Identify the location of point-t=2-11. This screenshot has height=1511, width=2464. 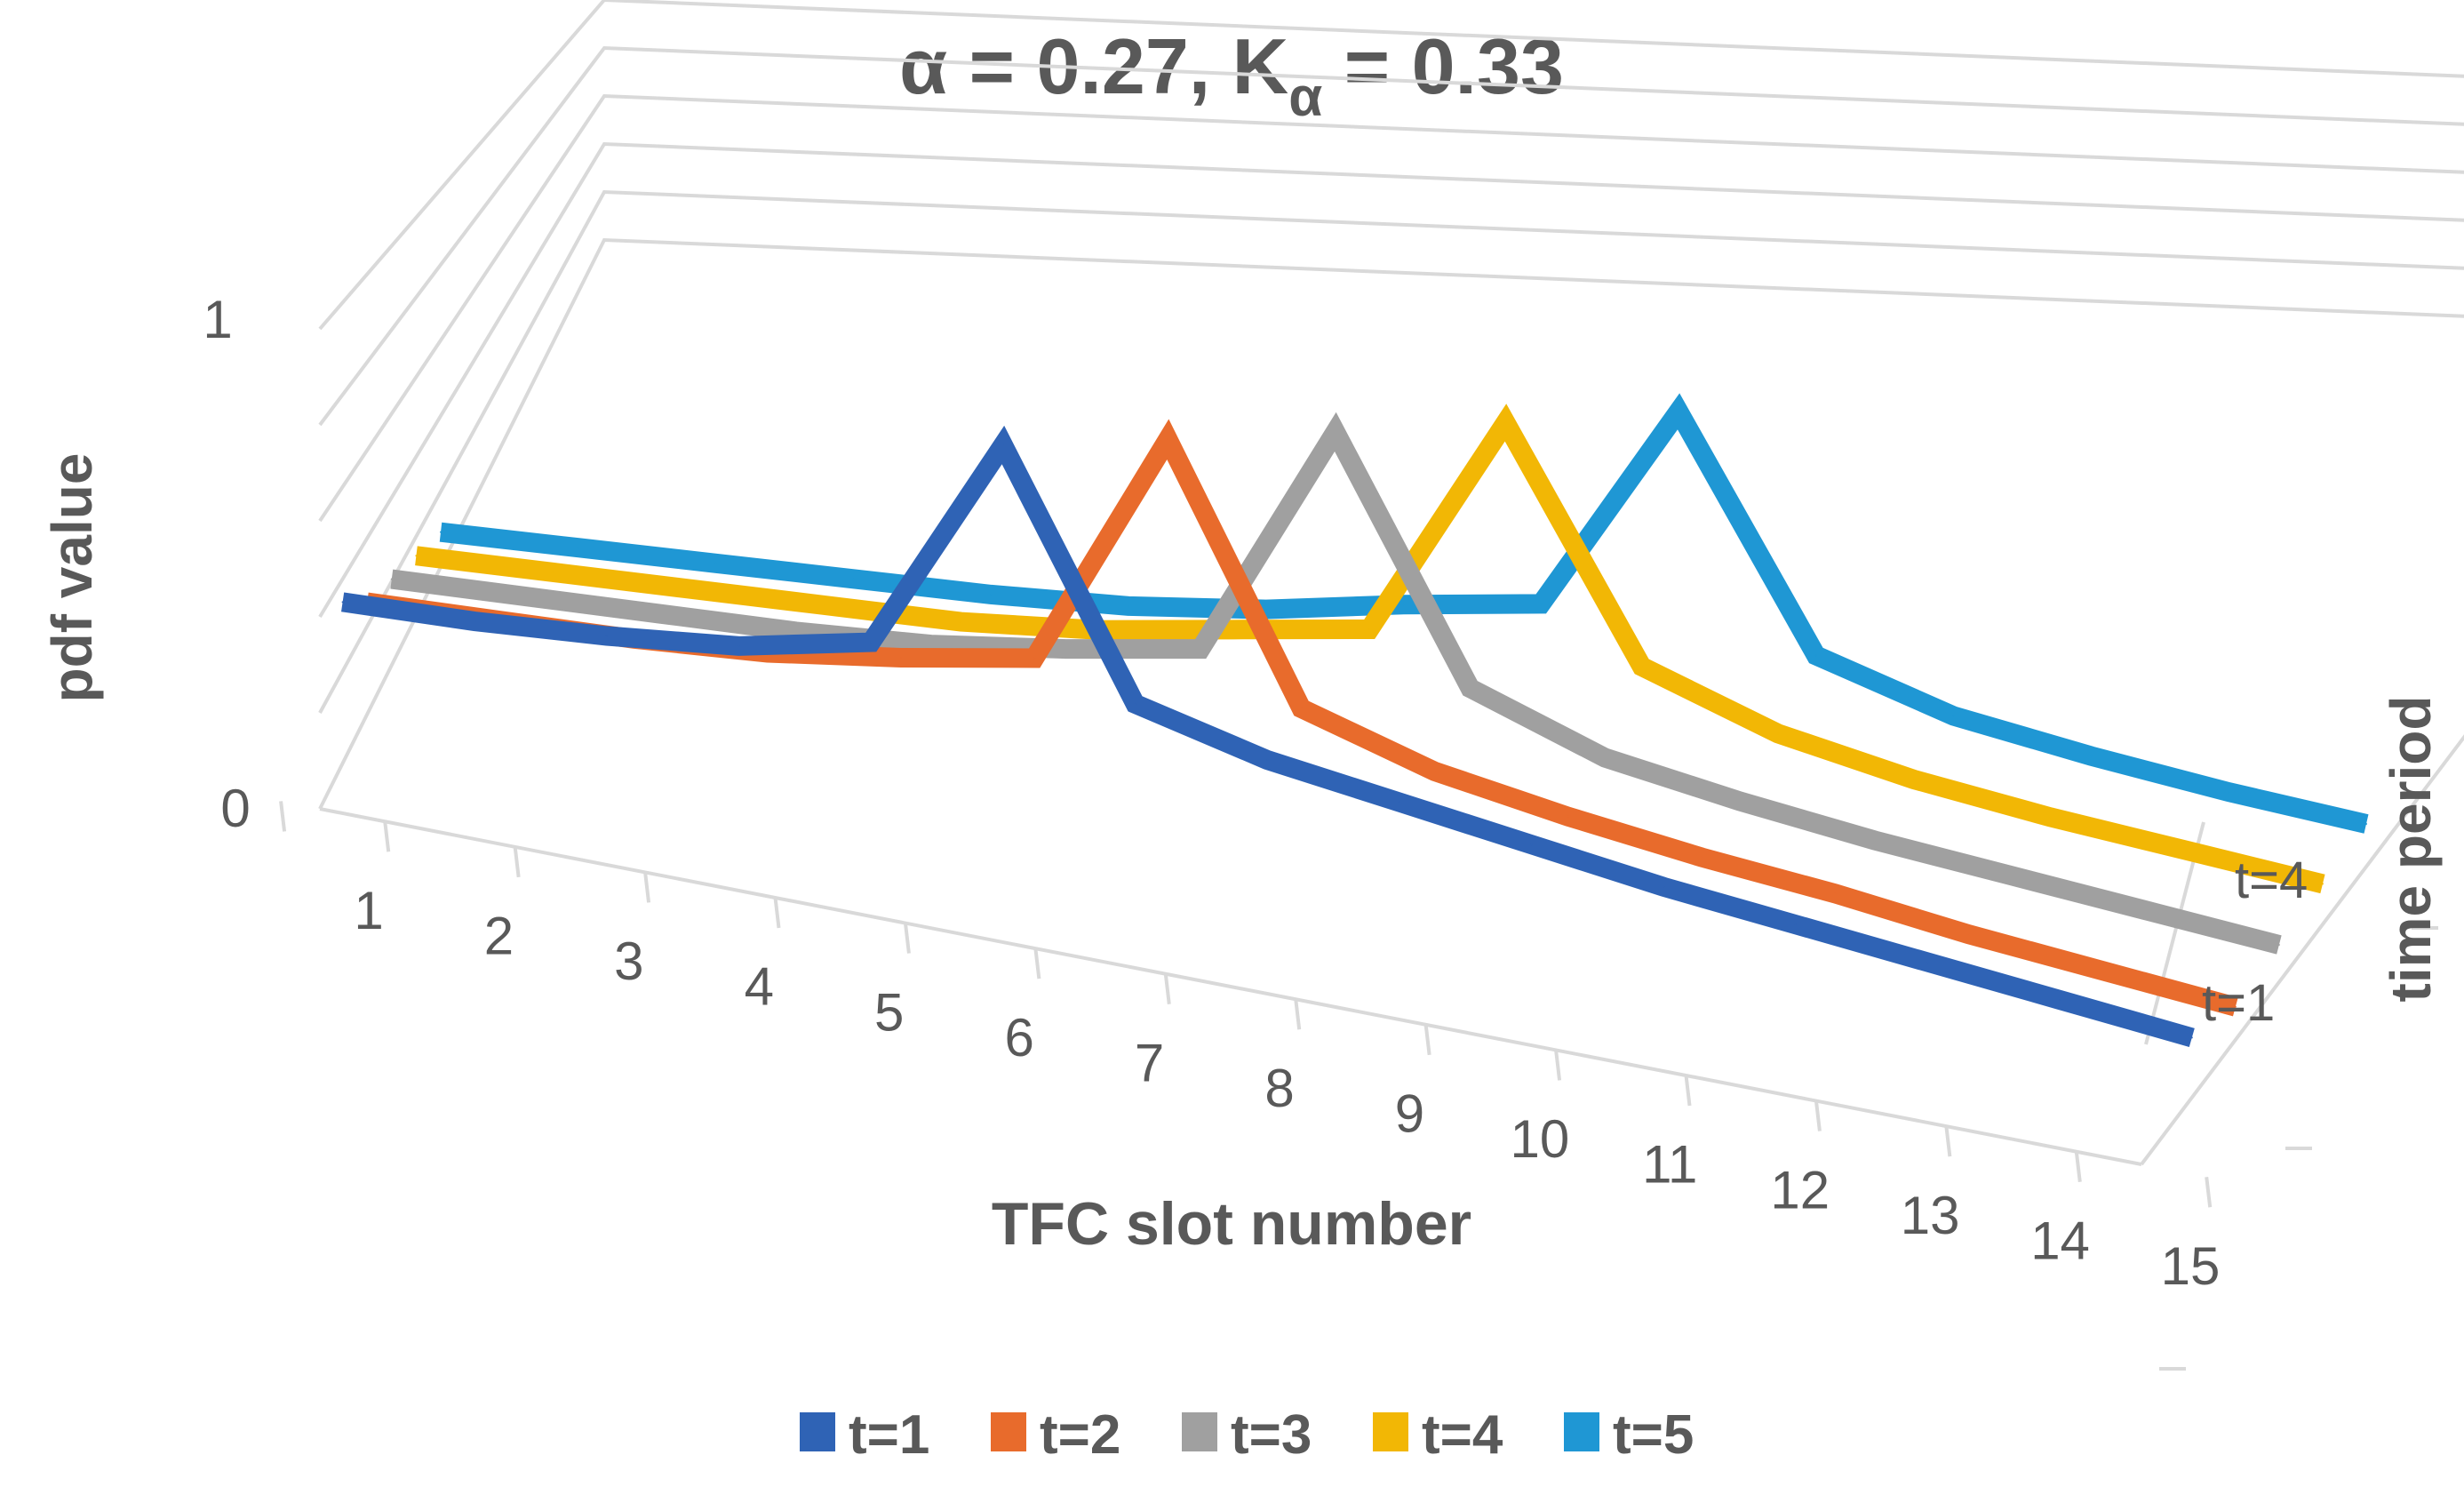
(1702, 857).